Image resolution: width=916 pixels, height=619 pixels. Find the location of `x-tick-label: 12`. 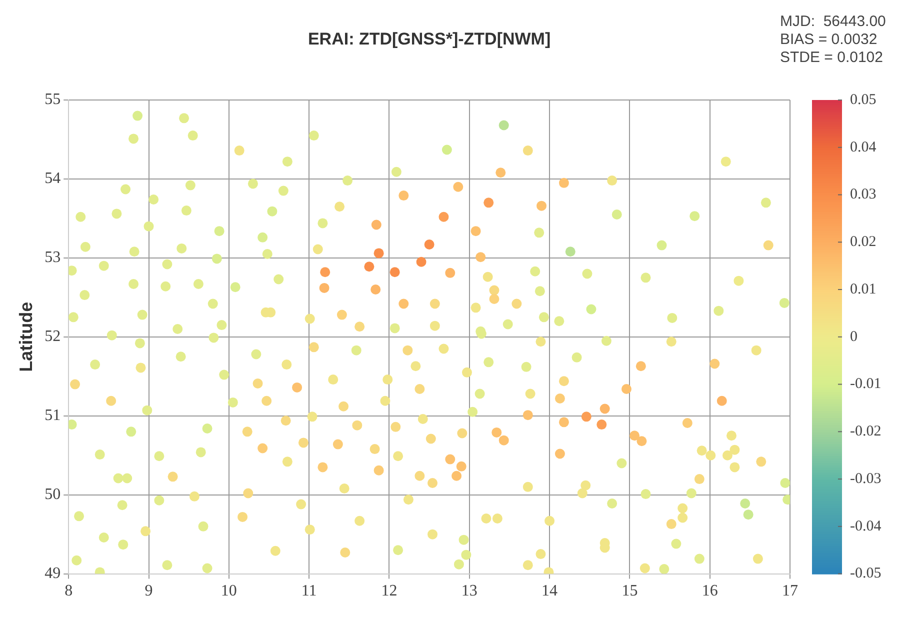

x-tick-label: 12 is located at coordinates (389, 591).